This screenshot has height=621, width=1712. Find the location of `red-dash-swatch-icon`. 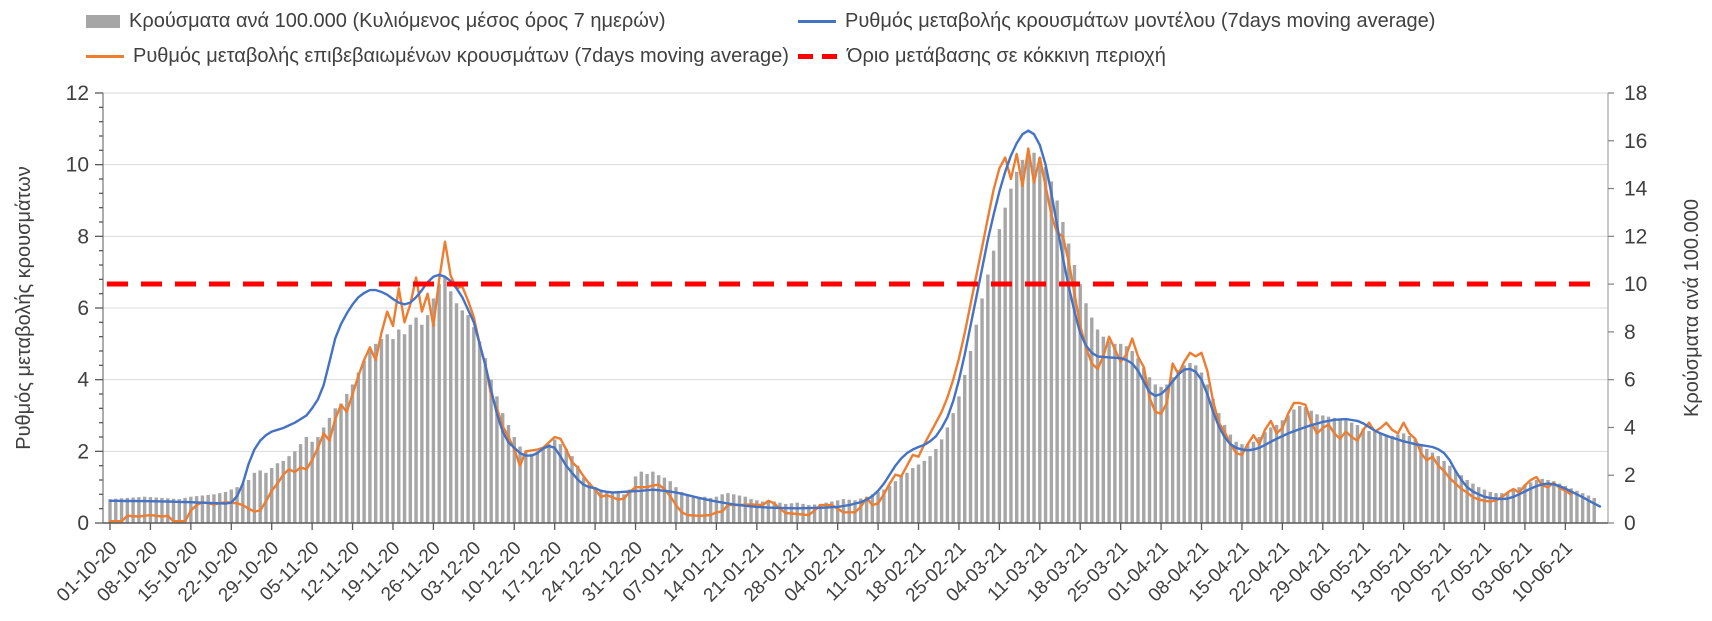

red-dash-swatch-icon is located at coordinates (818, 56).